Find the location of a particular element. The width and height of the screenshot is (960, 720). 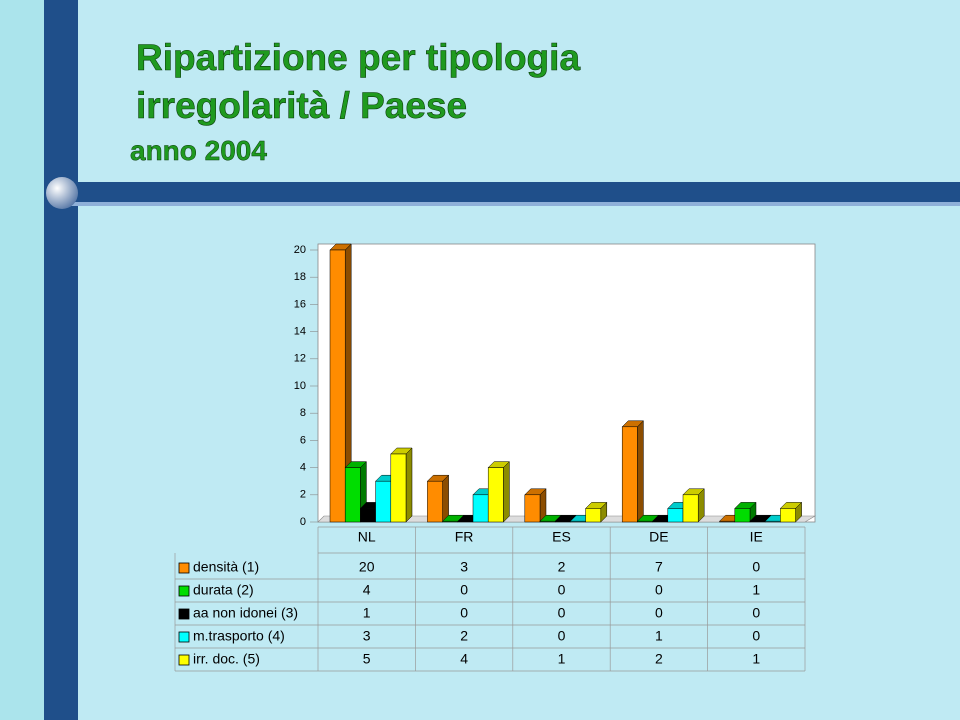

y-tick-label: 20 is located at coordinates (300, 250).